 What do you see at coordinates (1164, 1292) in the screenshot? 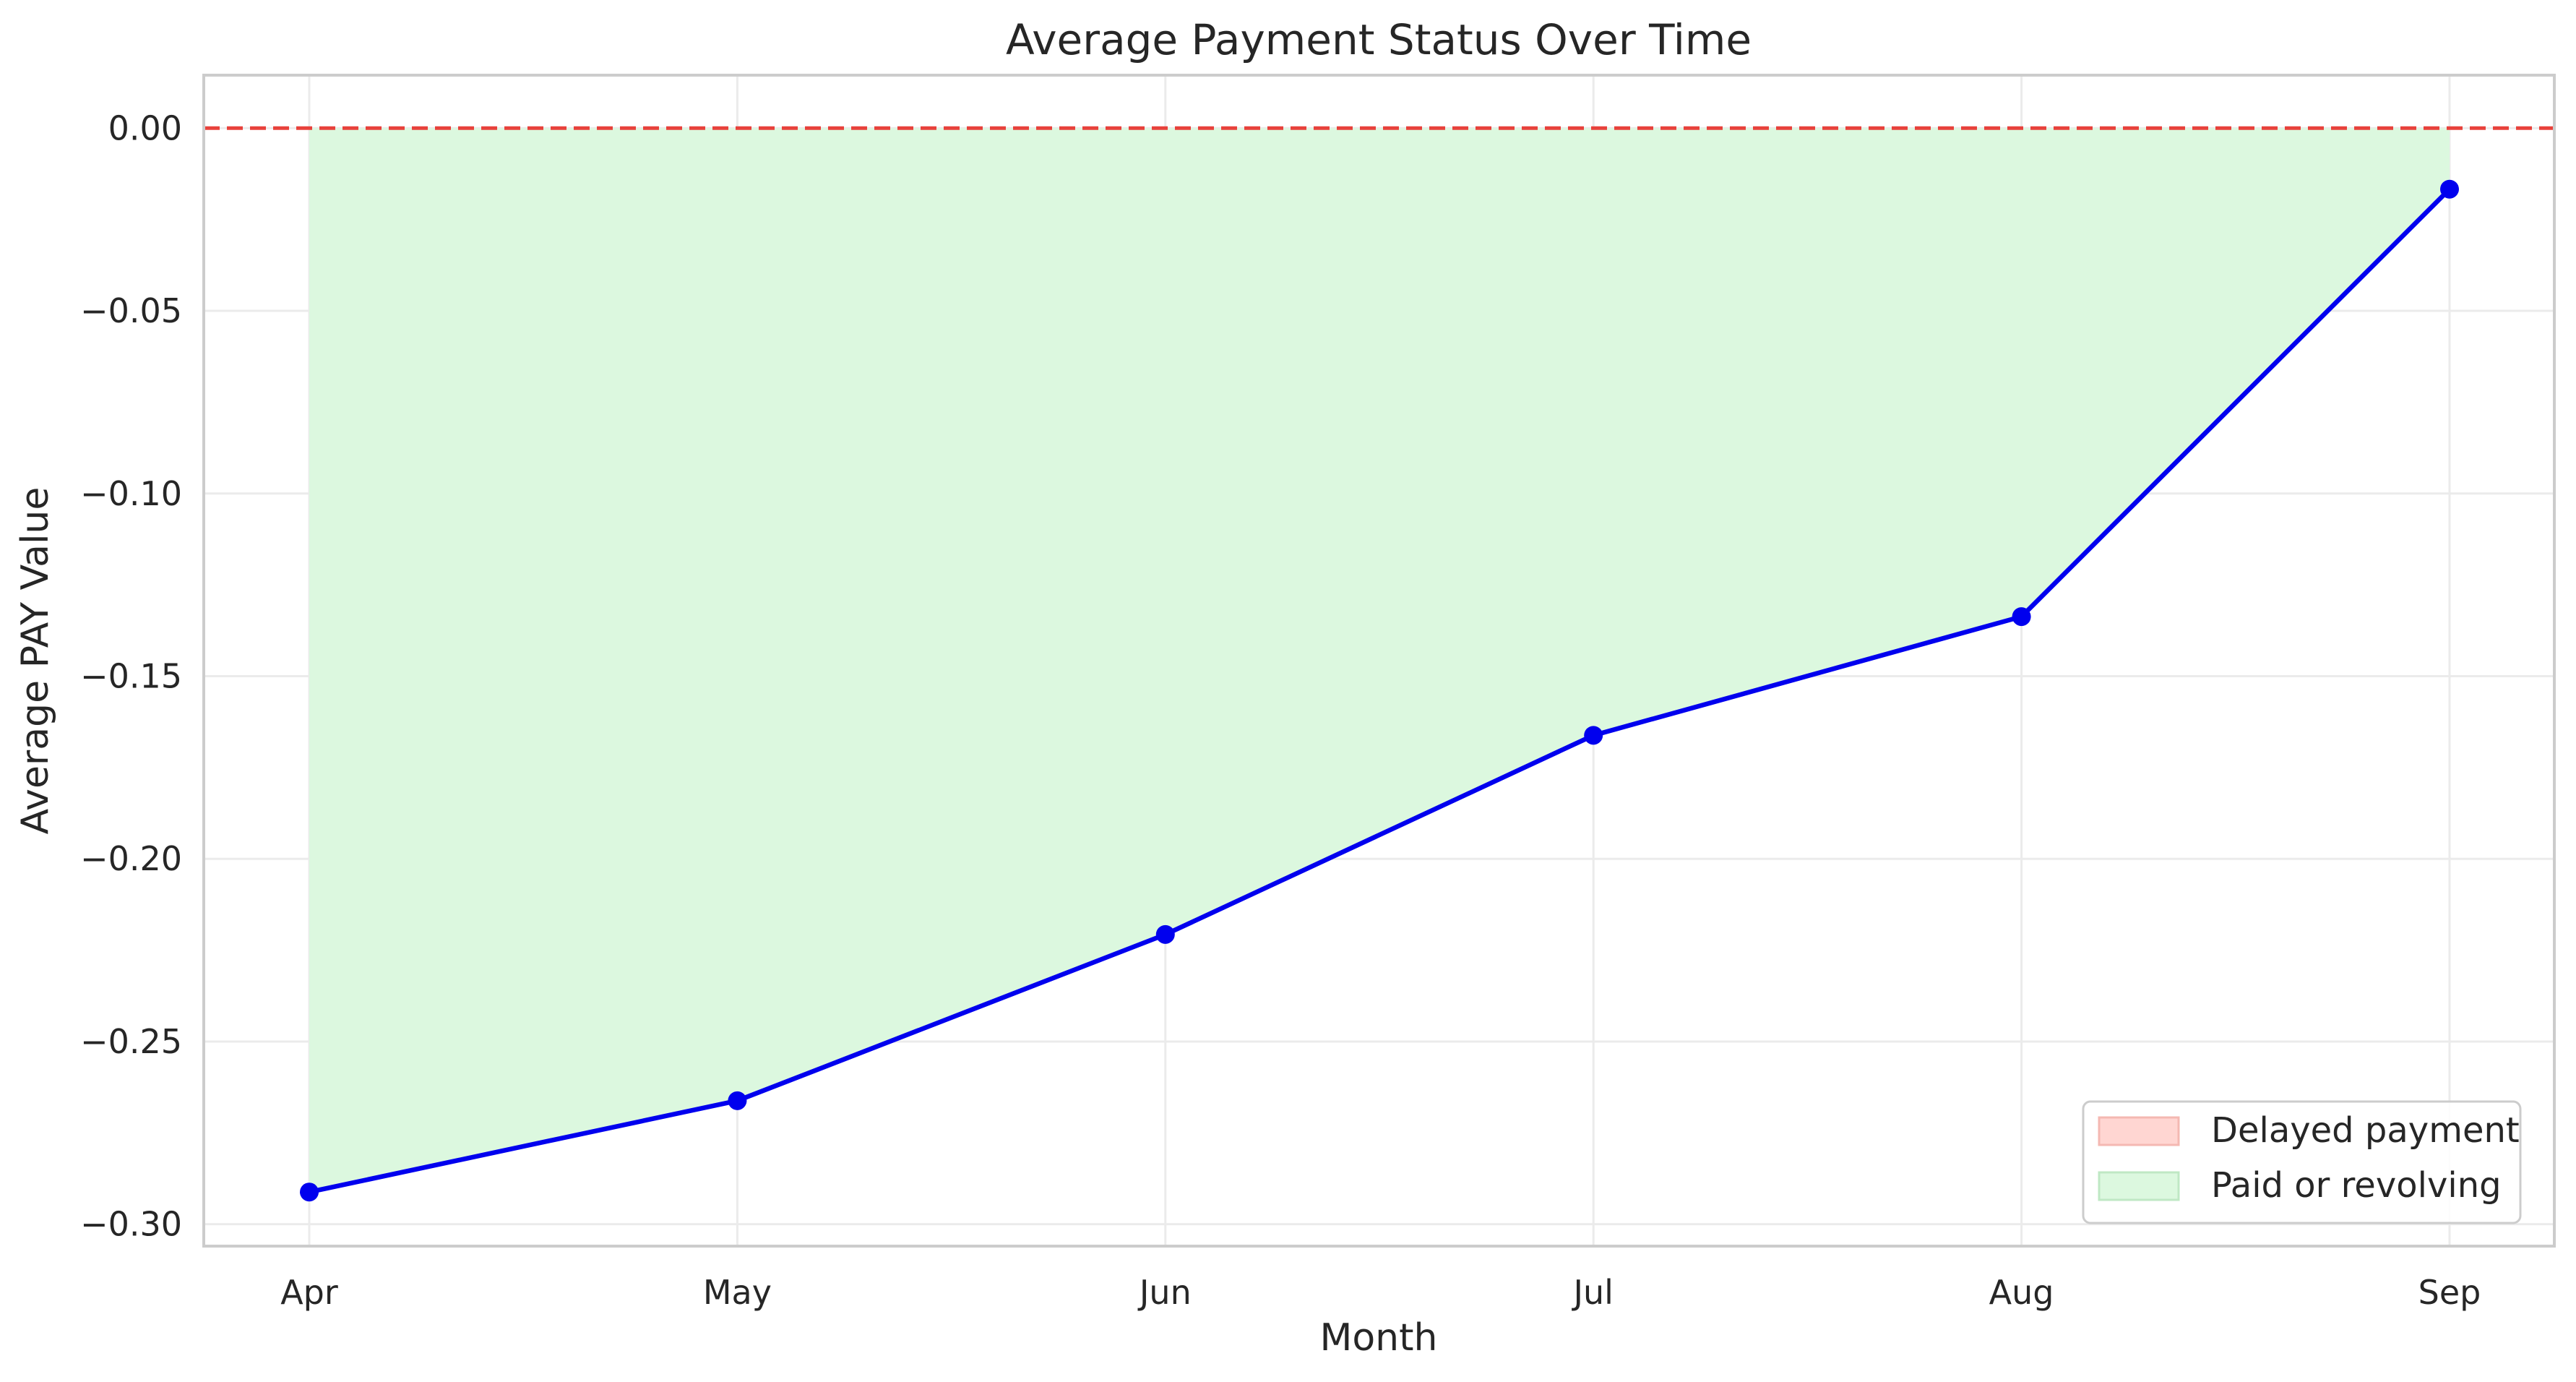
I see `x-tick-label: Jun` at bounding box center [1164, 1292].